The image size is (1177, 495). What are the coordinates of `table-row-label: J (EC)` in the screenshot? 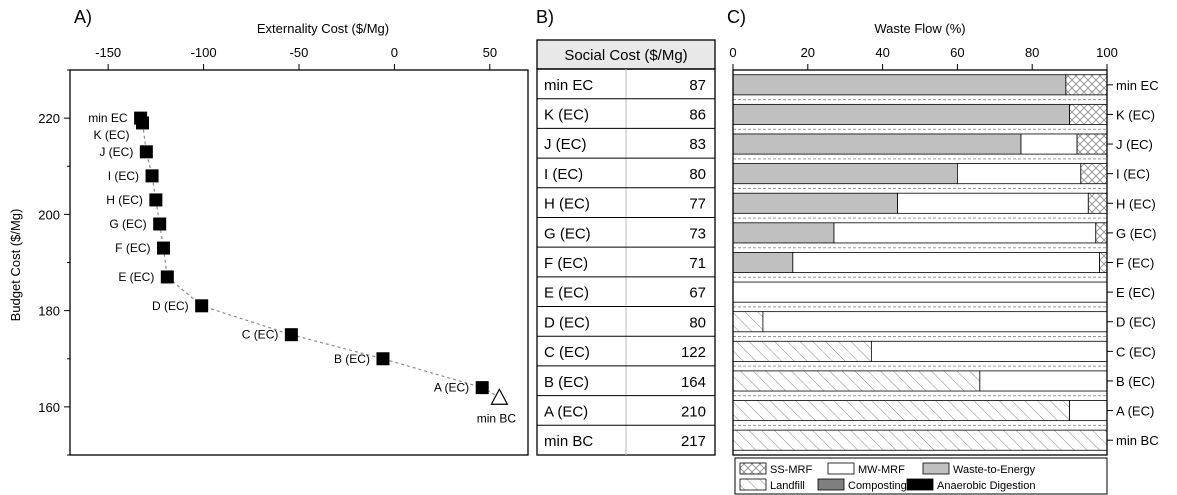 It's located at (565, 144).